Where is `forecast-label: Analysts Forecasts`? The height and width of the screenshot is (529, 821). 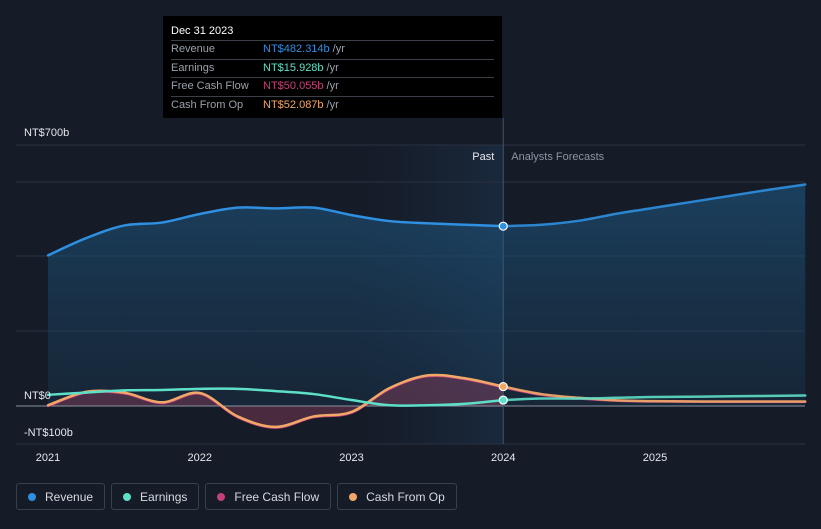 forecast-label: Analysts Forecasts is located at coordinates (557, 157).